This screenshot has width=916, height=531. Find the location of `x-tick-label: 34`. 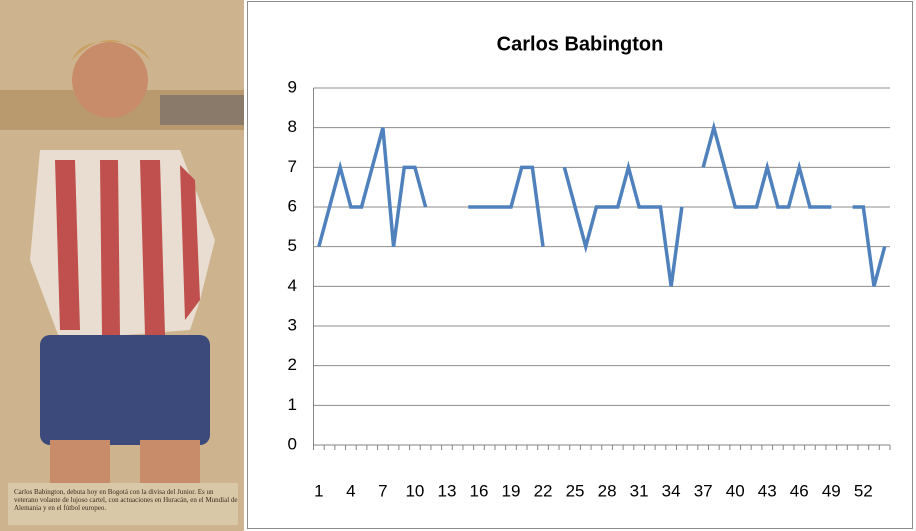

x-tick-label: 34 is located at coordinates (671, 490).